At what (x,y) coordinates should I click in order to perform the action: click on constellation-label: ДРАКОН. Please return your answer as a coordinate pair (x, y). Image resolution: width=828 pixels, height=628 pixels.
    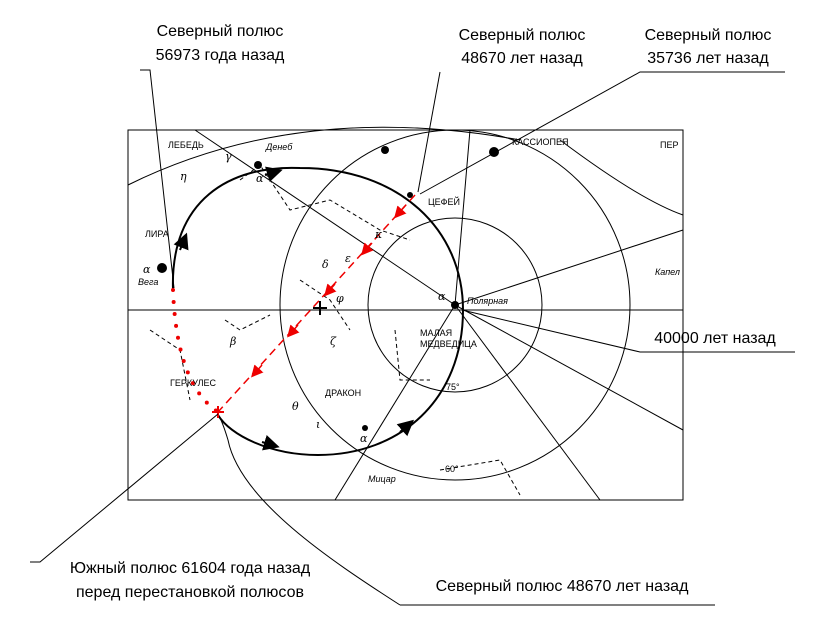
    Looking at the image, I should click on (343, 393).